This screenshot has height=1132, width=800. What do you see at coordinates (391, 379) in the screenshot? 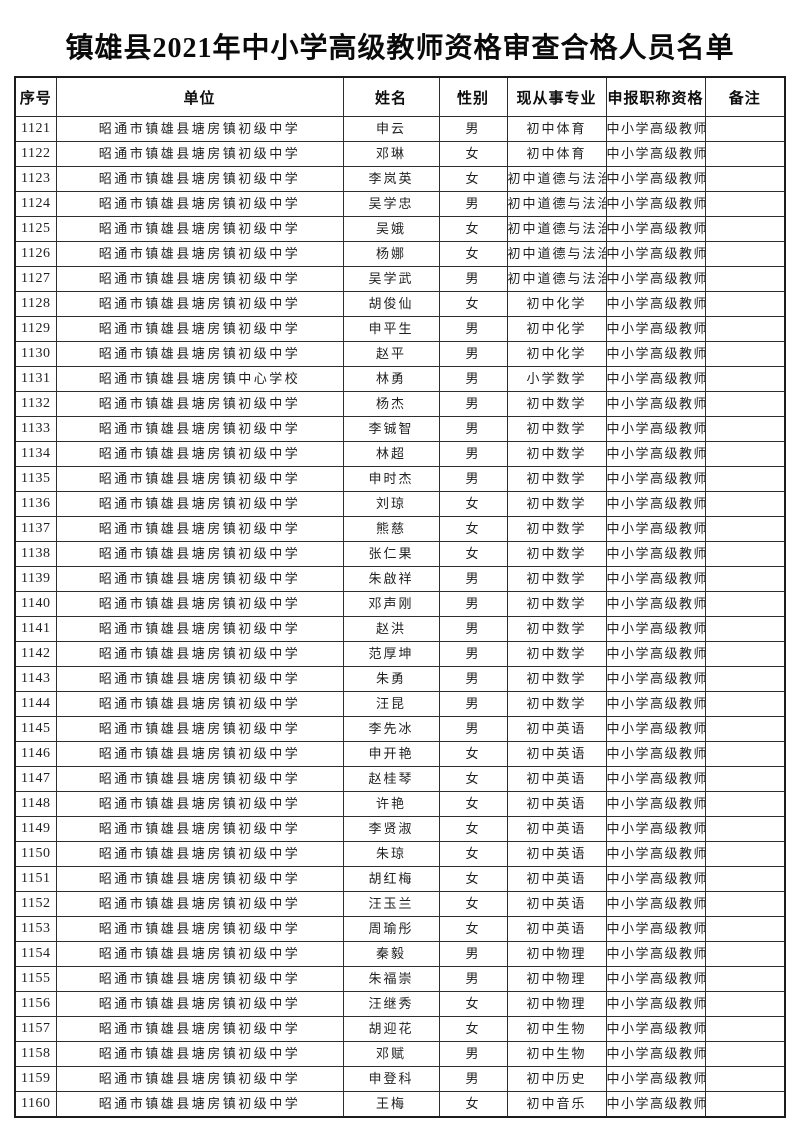
I see `cell-name: 林勇` at bounding box center [391, 379].